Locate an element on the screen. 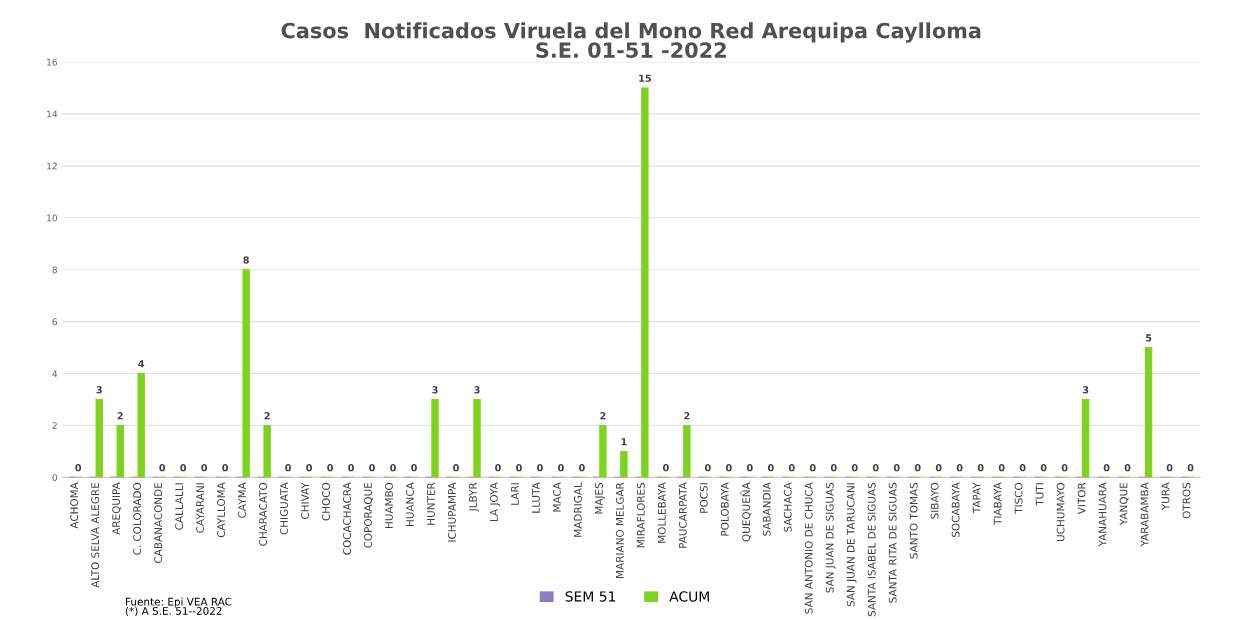 This screenshot has width=1250, height=620. x-tick-label: POLOBAYA is located at coordinates (724, 509).